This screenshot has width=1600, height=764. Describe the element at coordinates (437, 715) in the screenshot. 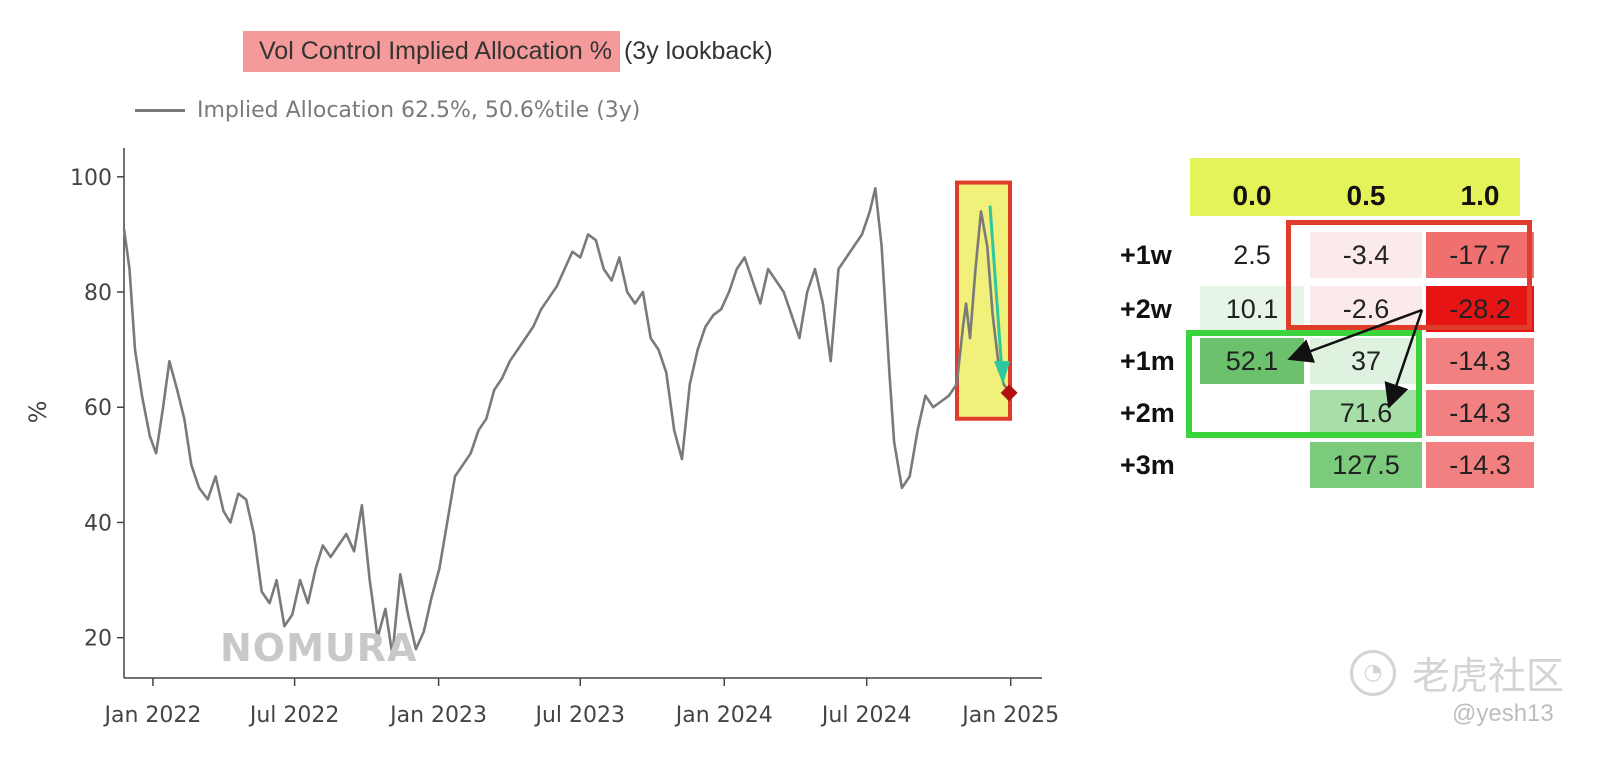

I see `x-tick-label: Jan 2023` at that location.